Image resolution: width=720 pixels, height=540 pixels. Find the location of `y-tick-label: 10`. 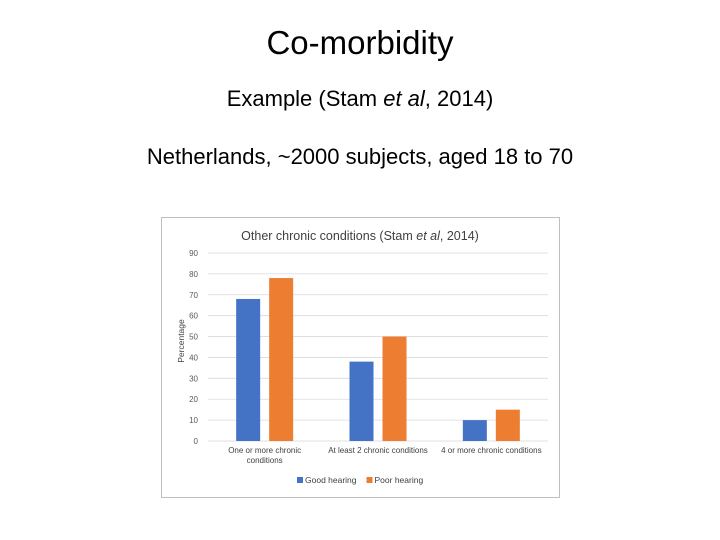

y-tick-label: 10 is located at coordinates (193, 420).